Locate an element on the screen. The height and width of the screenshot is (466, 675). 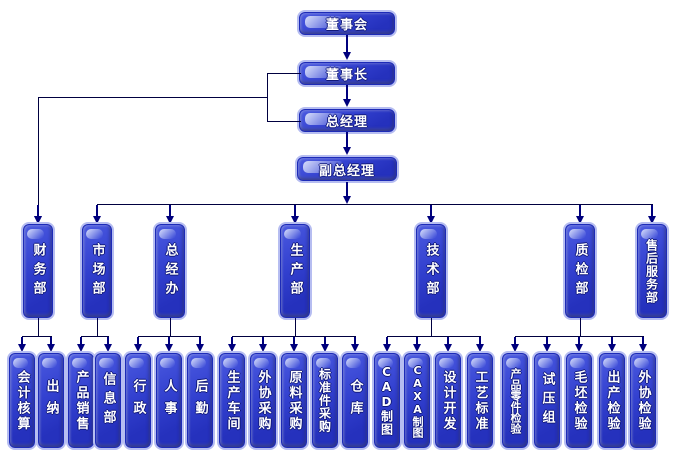
node-dept-general-office: 总经办 is located at coordinates (170, 271).